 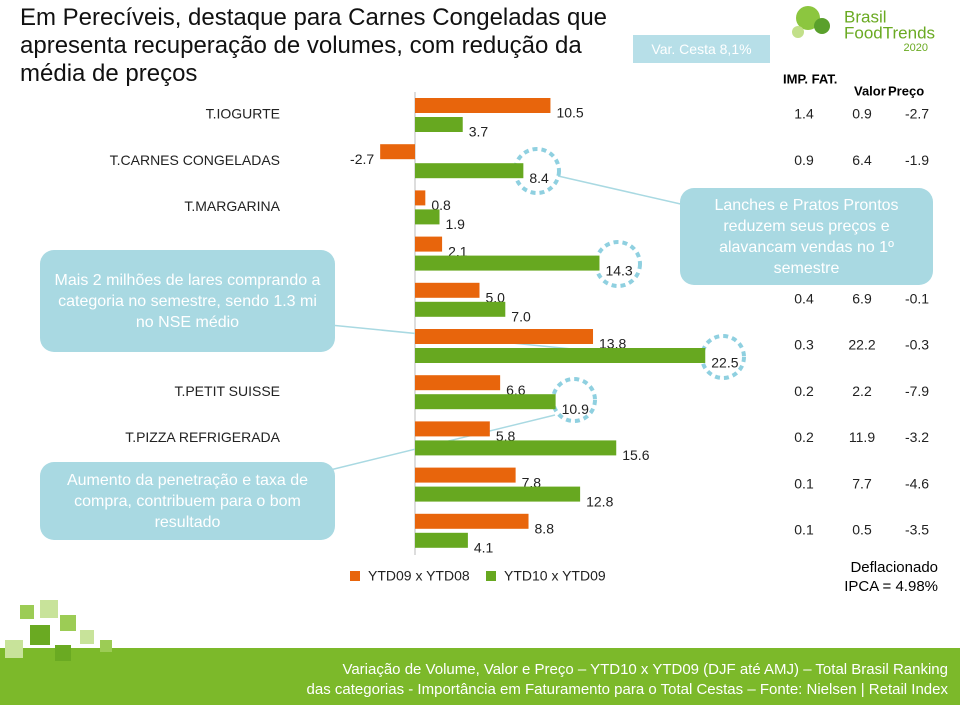 What do you see at coordinates (917, 114) in the screenshot?
I see `table-cell: -2.7` at bounding box center [917, 114].